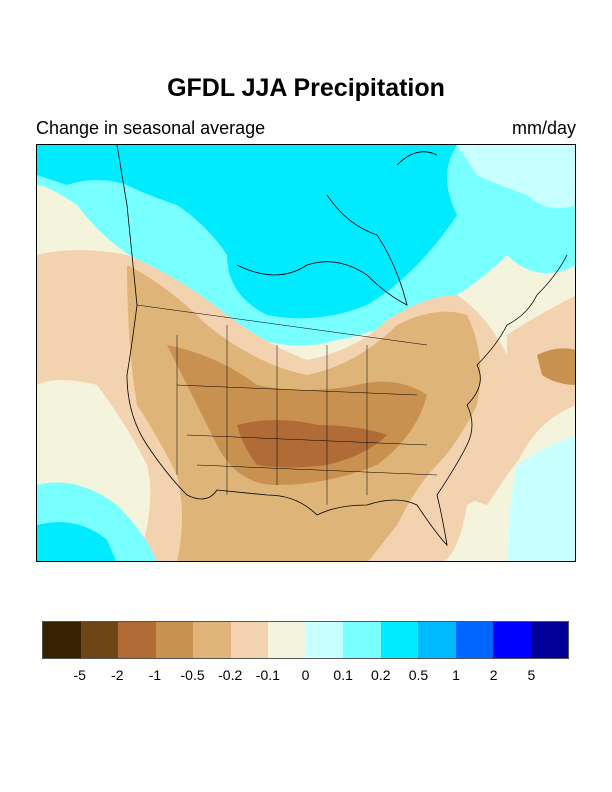 The width and height of the screenshot is (612, 792). What do you see at coordinates (343, 675) in the screenshot?
I see `colorbar-label: 0.1` at bounding box center [343, 675].